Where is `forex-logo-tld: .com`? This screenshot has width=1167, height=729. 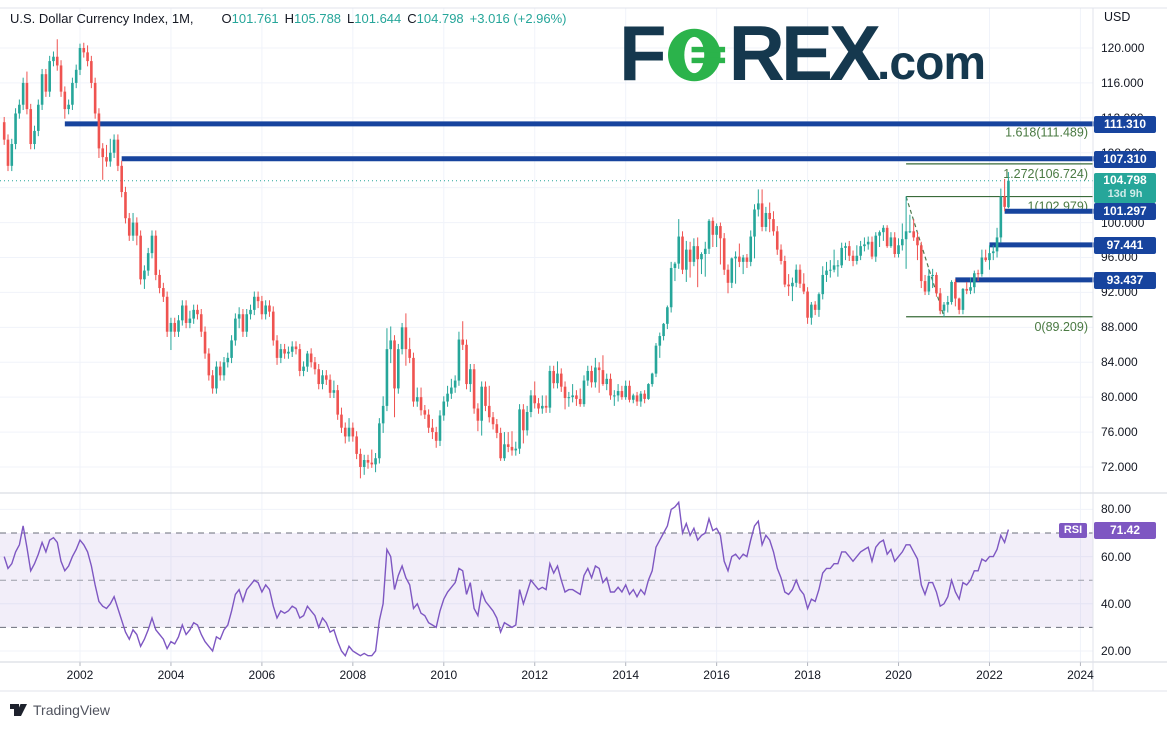
forex-logo-tld: .com is located at coordinates (931, 64).